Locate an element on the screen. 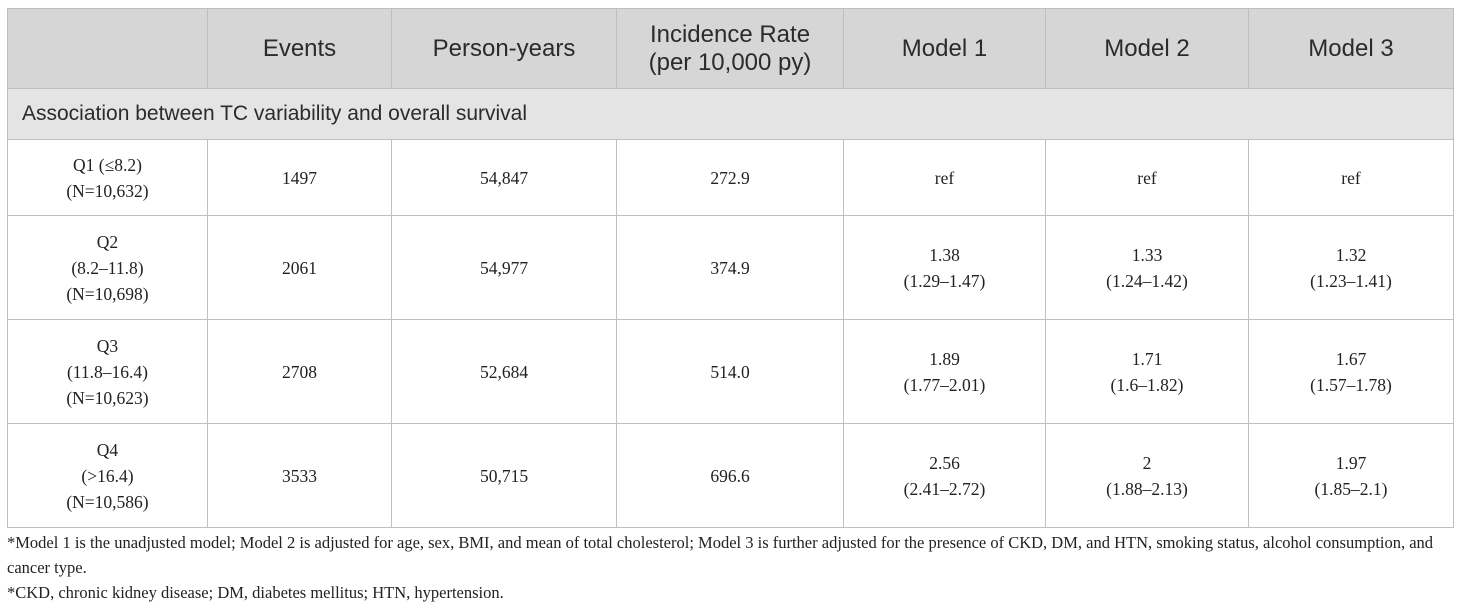 The image size is (1460, 612). model2-value: ref is located at coordinates (1147, 177).